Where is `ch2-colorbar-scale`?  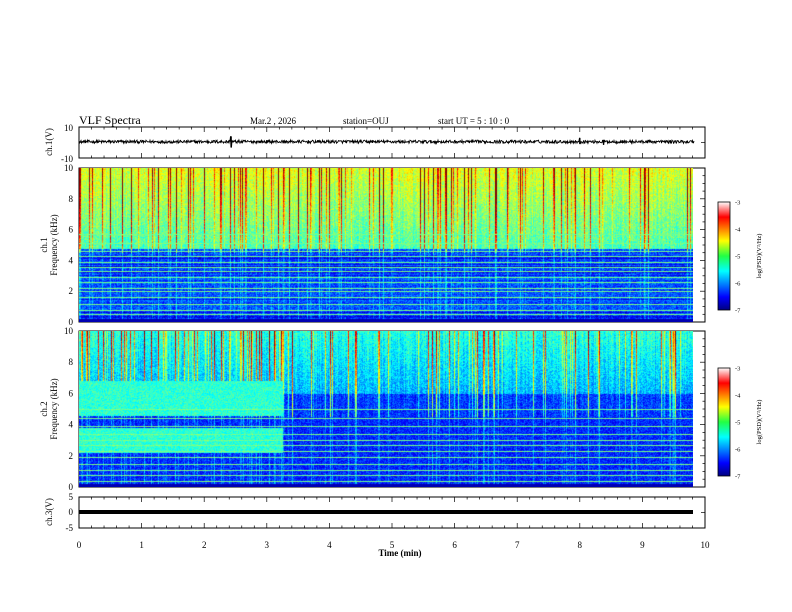
ch2-colorbar-scale is located at coordinates (724, 422).